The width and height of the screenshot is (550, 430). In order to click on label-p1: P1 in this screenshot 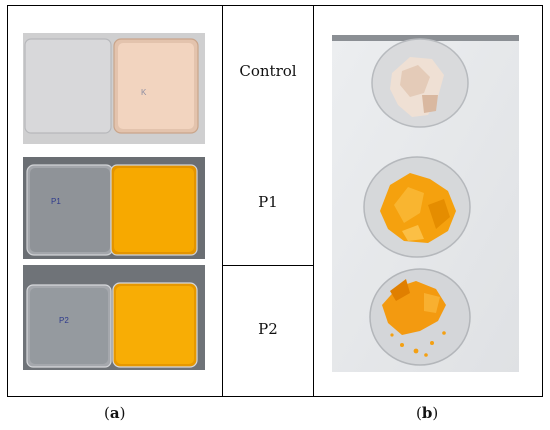, I will do `click(268, 202)`.